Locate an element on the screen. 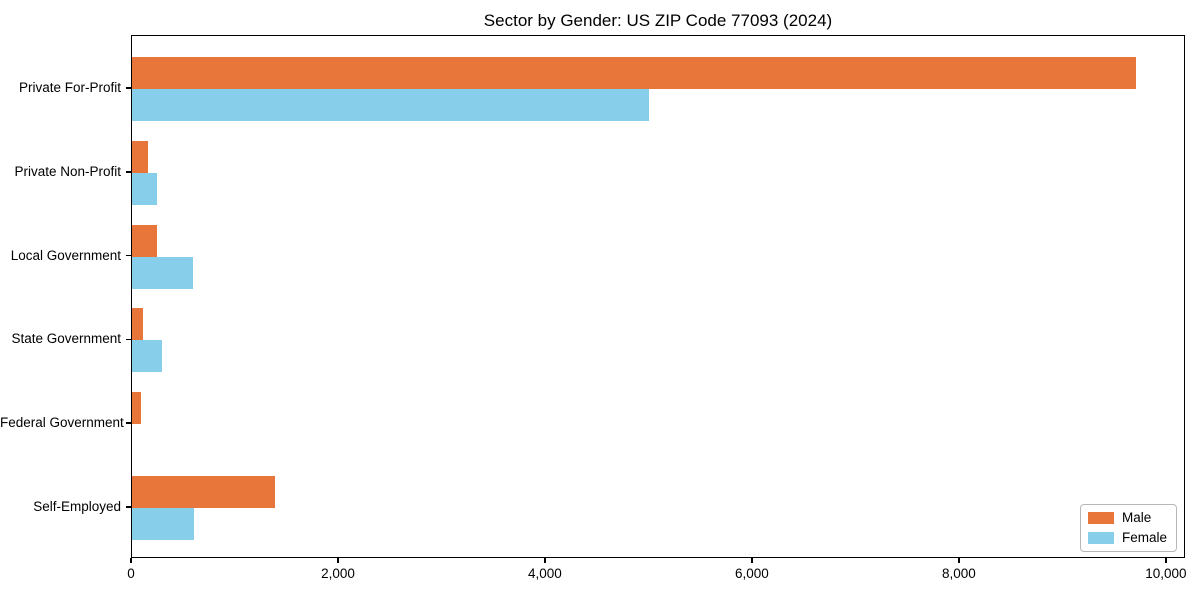 The image size is (1200, 600). legend-swatch-female is located at coordinates (1100, 538).